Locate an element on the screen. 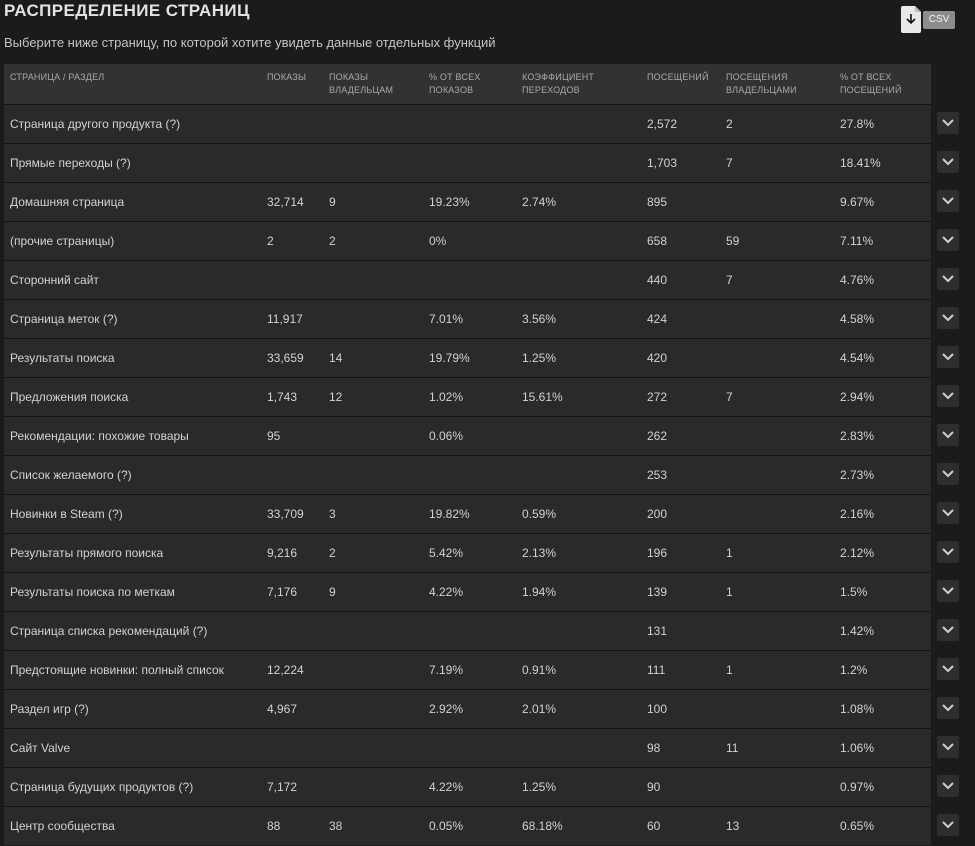 Image resolution: width=975 pixels, height=846 pixels. download-file-icon is located at coordinates (911, 19).